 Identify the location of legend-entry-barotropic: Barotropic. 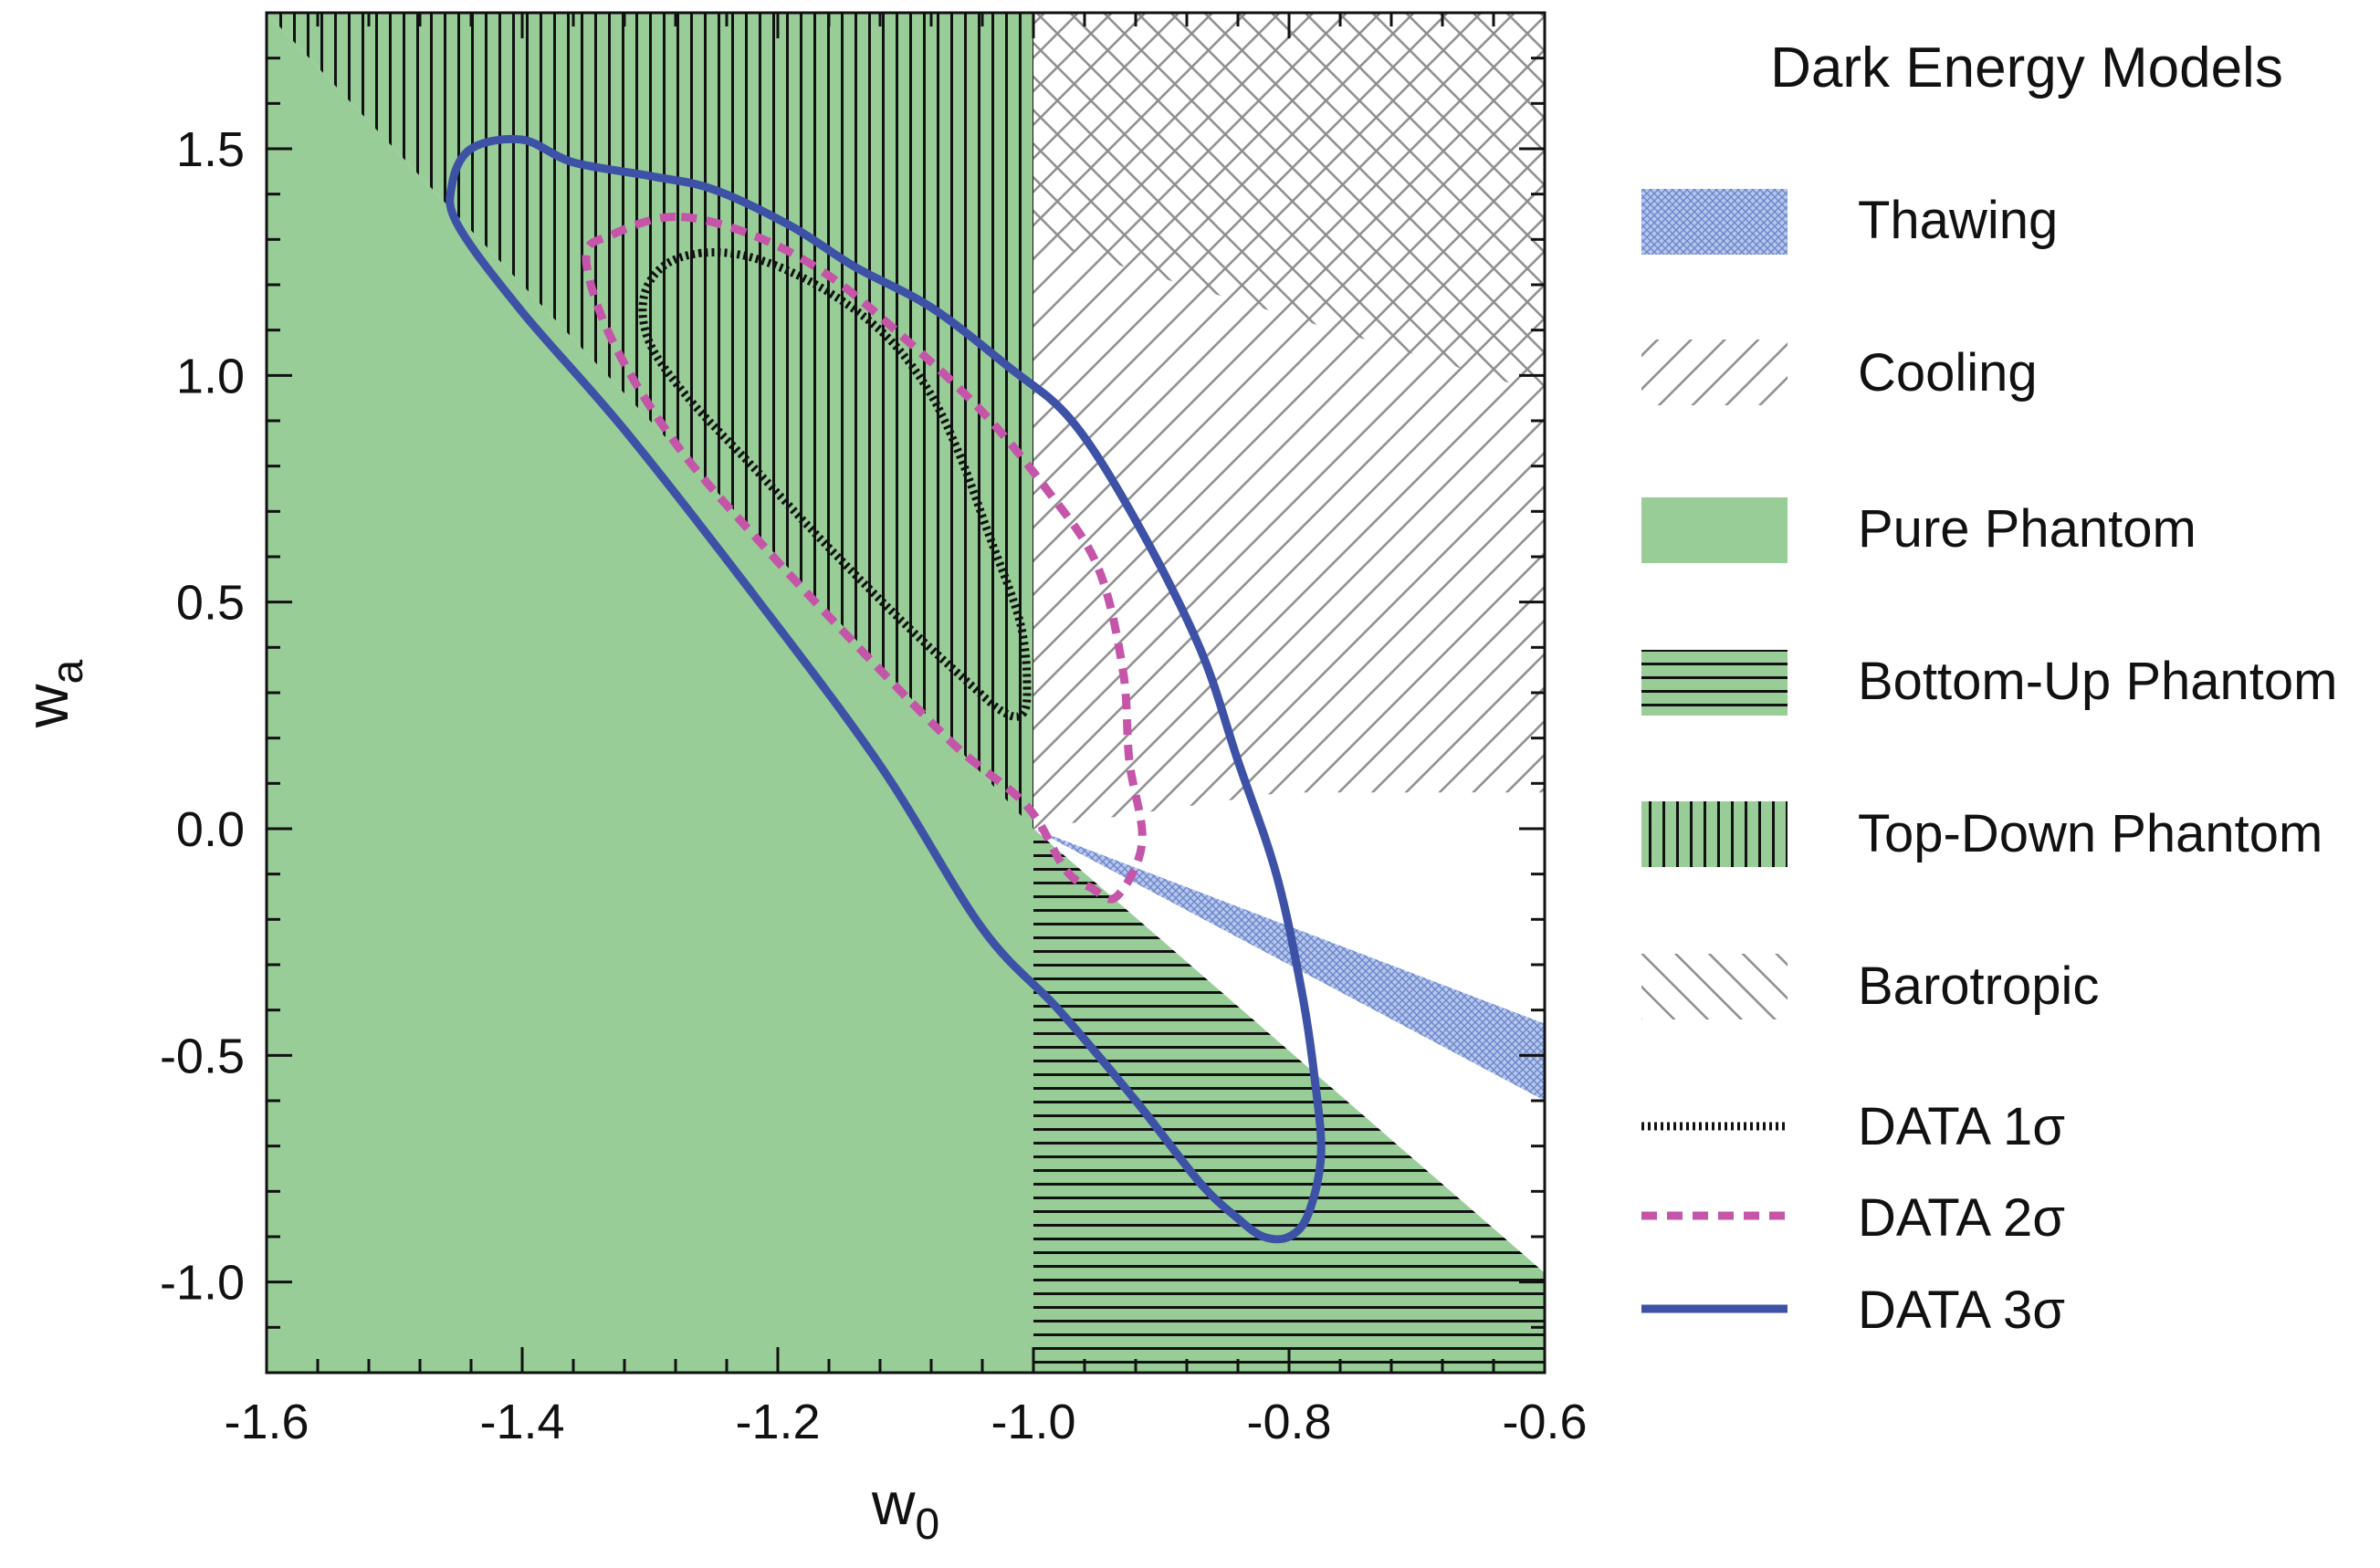
(1870, 987).